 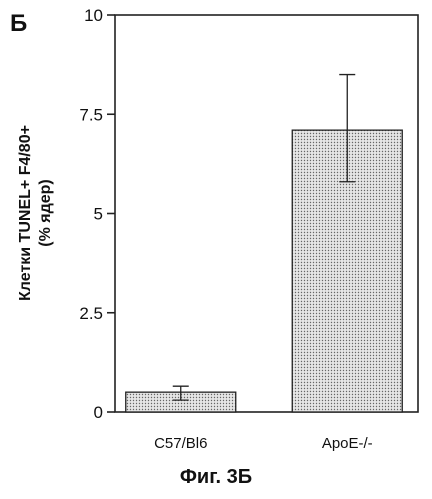 What do you see at coordinates (45, 213) in the screenshot?
I see `y-axis-label-units: (% ядер)` at bounding box center [45, 213].